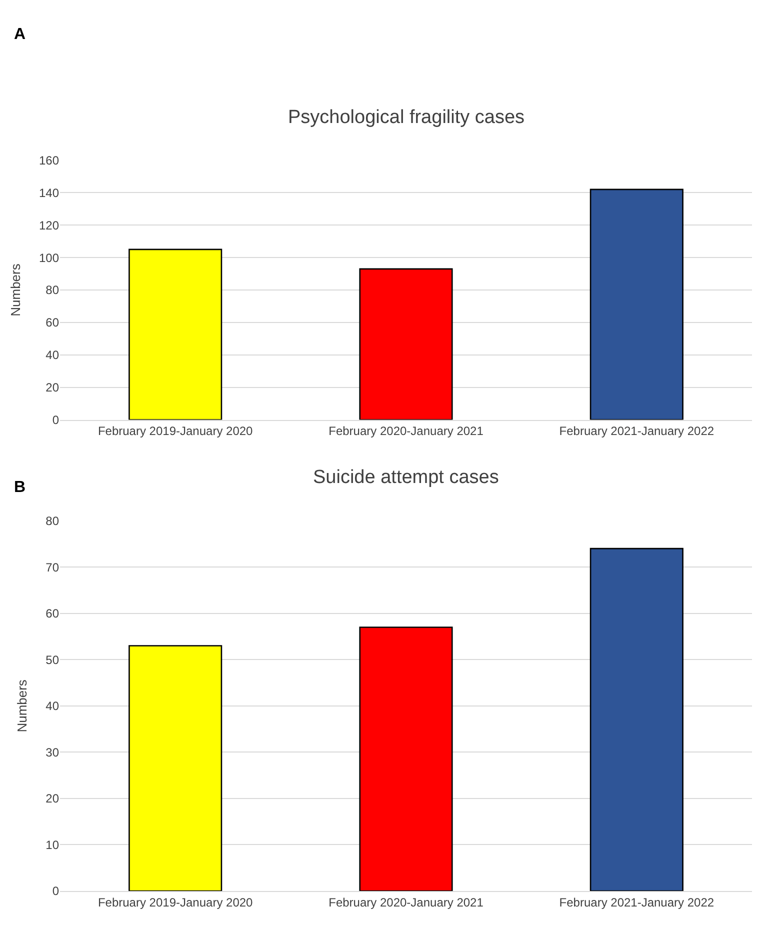 The height and width of the screenshot is (927, 762). I want to click on y-tick-label: 10, so click(53, 845).